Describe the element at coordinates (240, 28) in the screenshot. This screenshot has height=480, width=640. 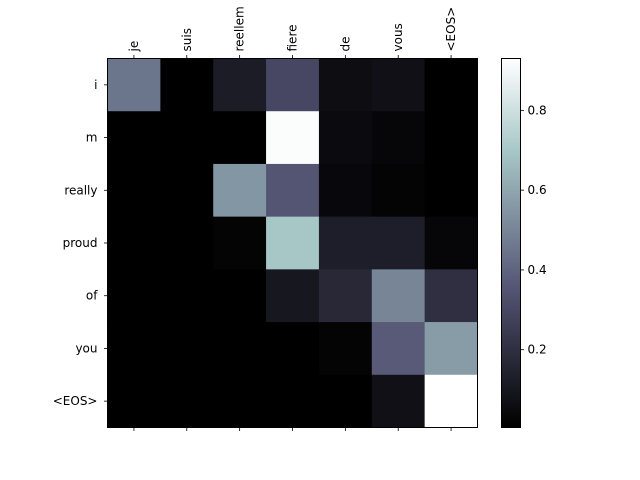
I see `x-tick-label: reellem` at that location.